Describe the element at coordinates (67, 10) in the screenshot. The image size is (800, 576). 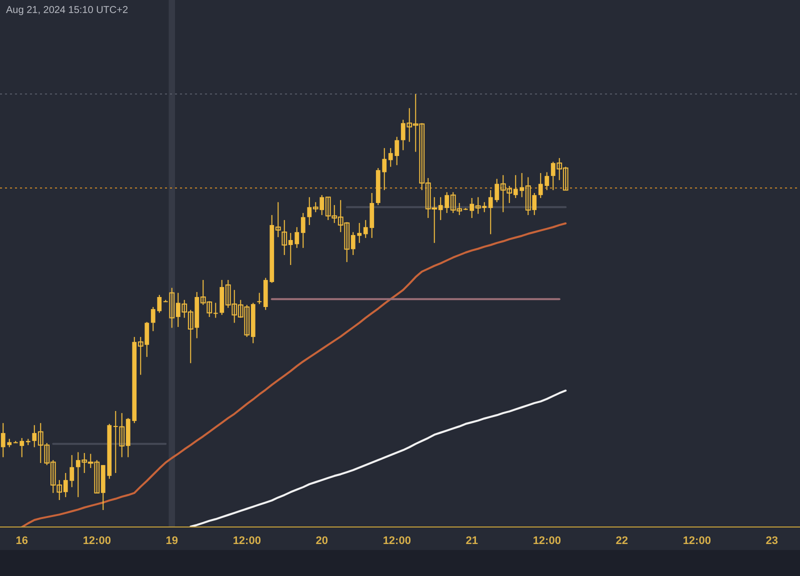
I see `text: Aug 21, 2024 15:10 UTC+2` at that location.